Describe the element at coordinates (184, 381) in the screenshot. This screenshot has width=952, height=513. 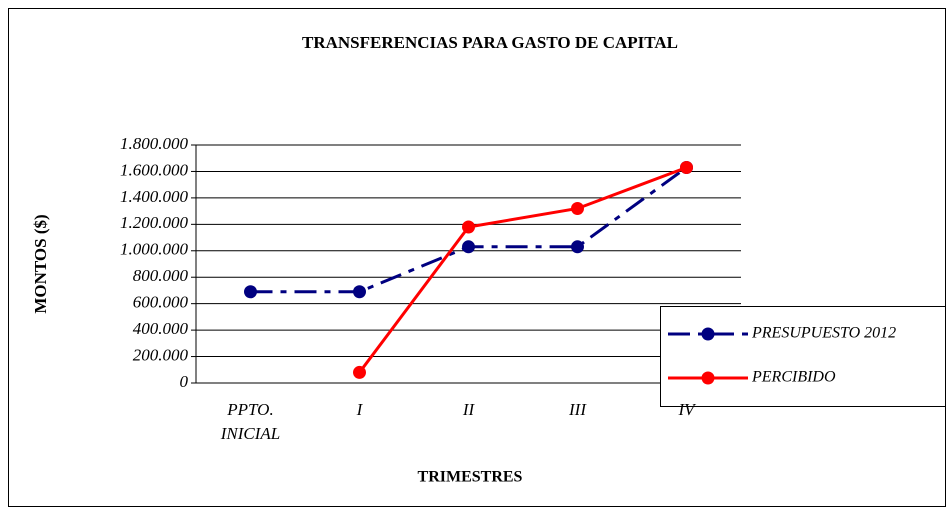
I see `y-tick-label: 0` at that location.